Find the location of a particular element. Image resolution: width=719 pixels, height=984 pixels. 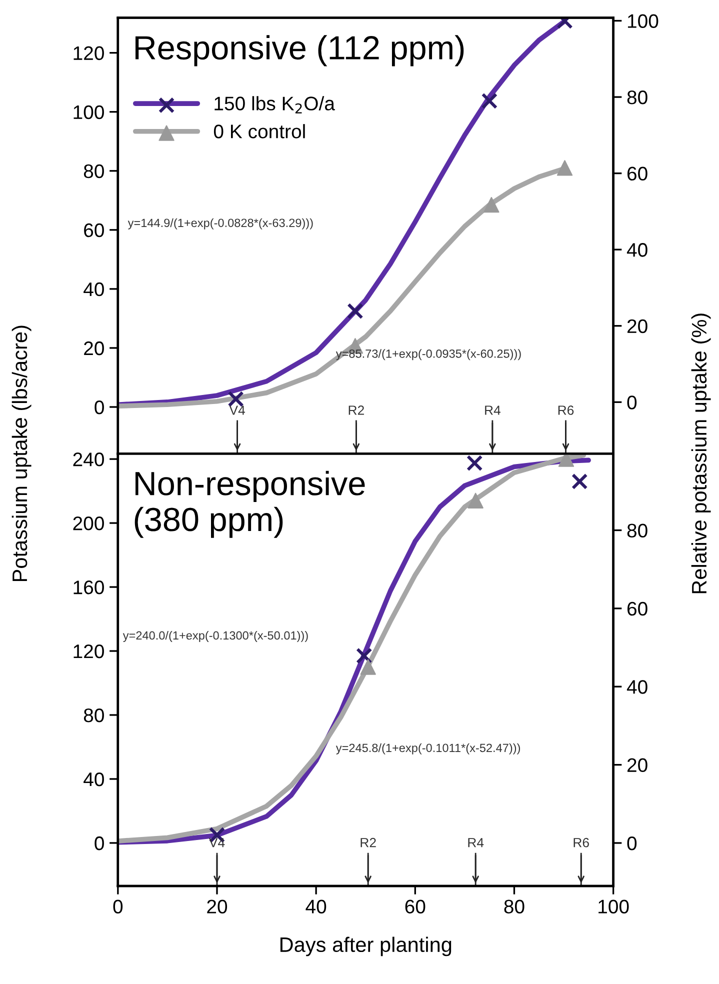

x-tick-label: 80 is located at coordinates (514, 907).